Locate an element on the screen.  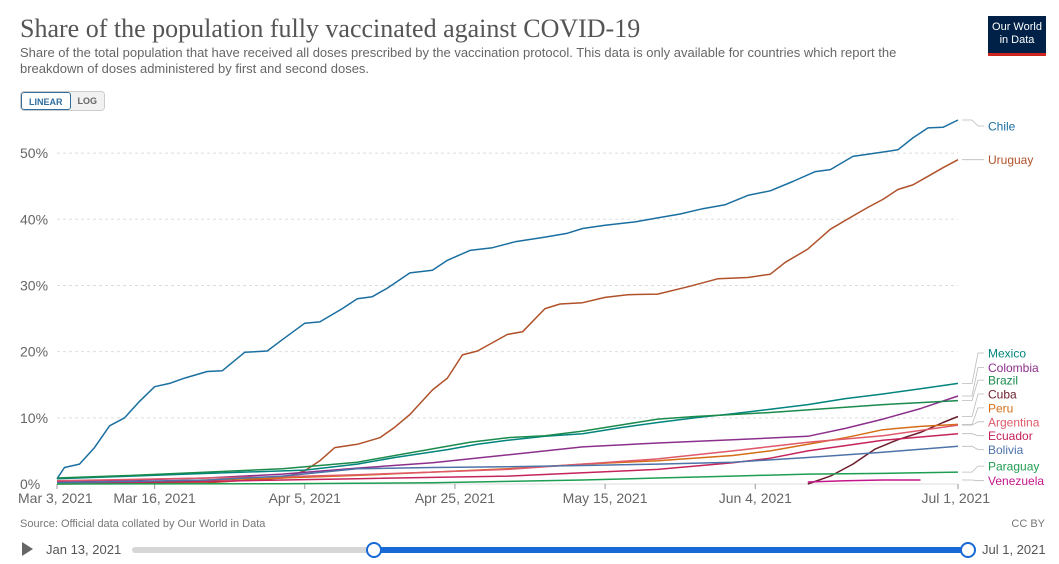
legend-label-brazil: Brazil is located at coordinates (1003, 381).